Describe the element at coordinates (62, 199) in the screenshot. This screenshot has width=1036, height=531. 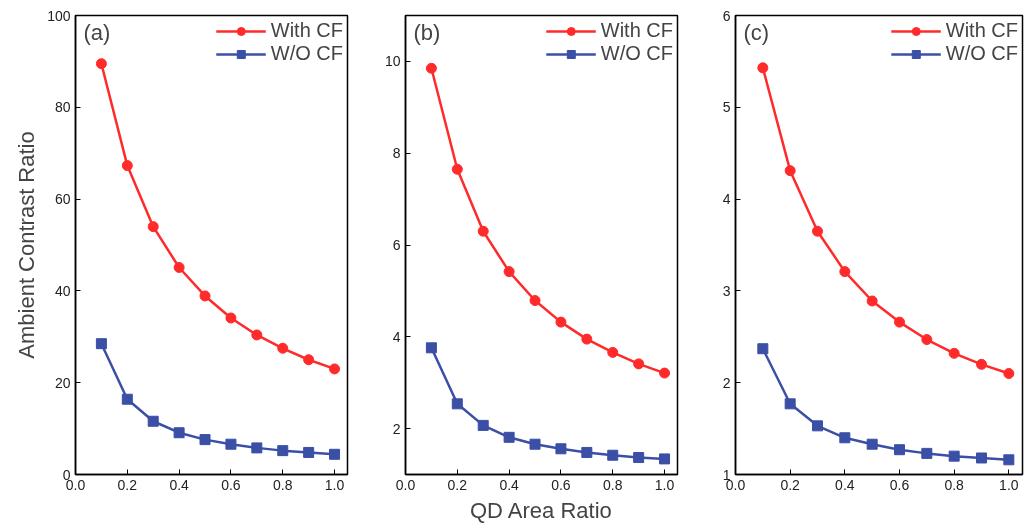
I see `y-tick-label: 60` at that location.